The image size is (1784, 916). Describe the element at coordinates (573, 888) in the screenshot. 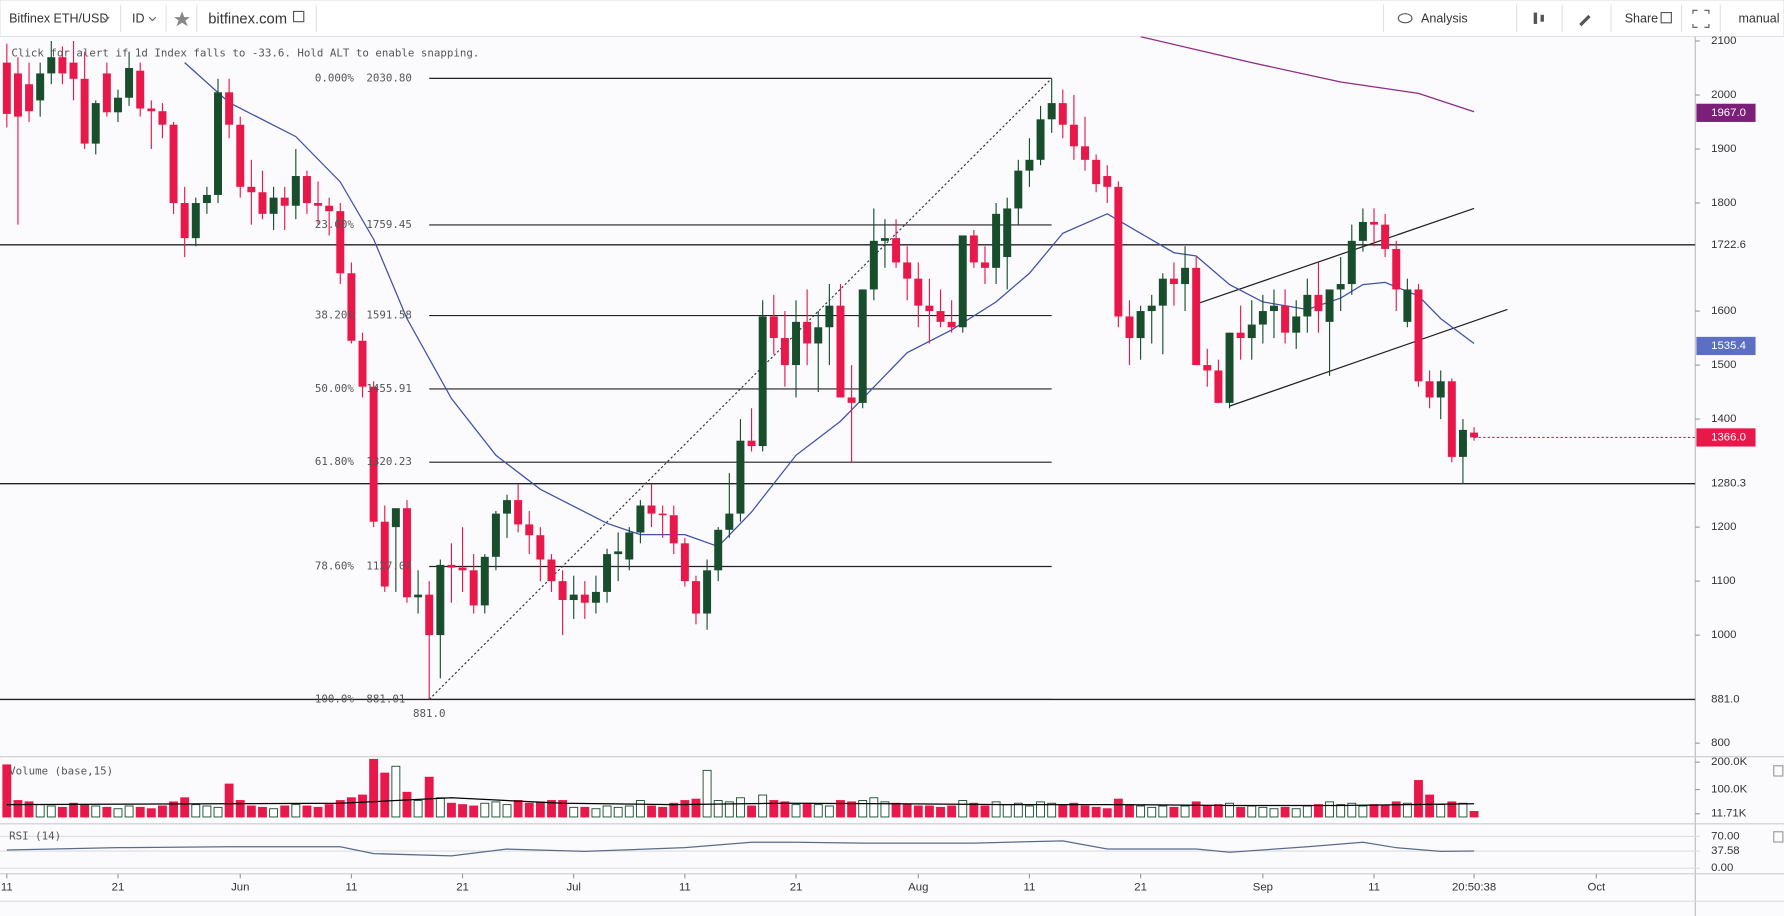

I see `x-tick-label: Jul` at that location.